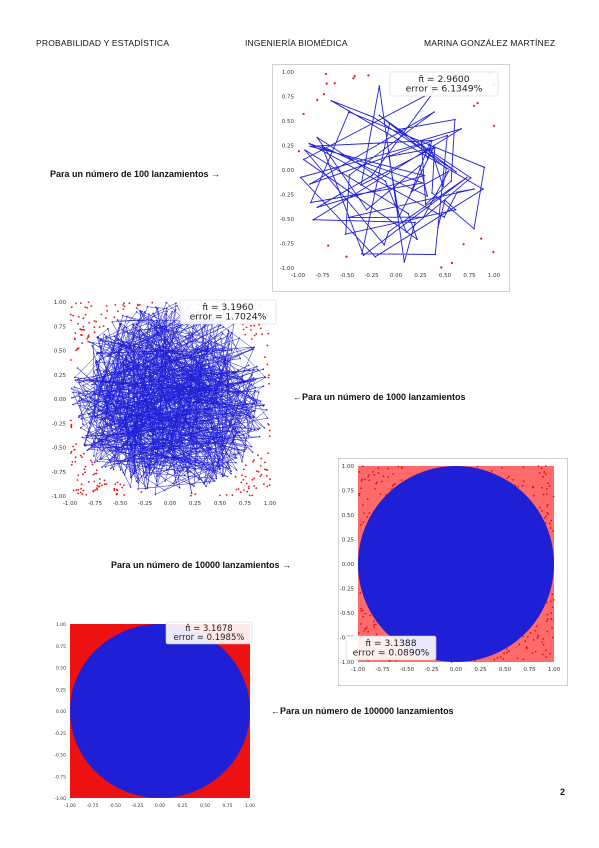  I want to click on x-tick-label: -0.50, so click(120, 504).